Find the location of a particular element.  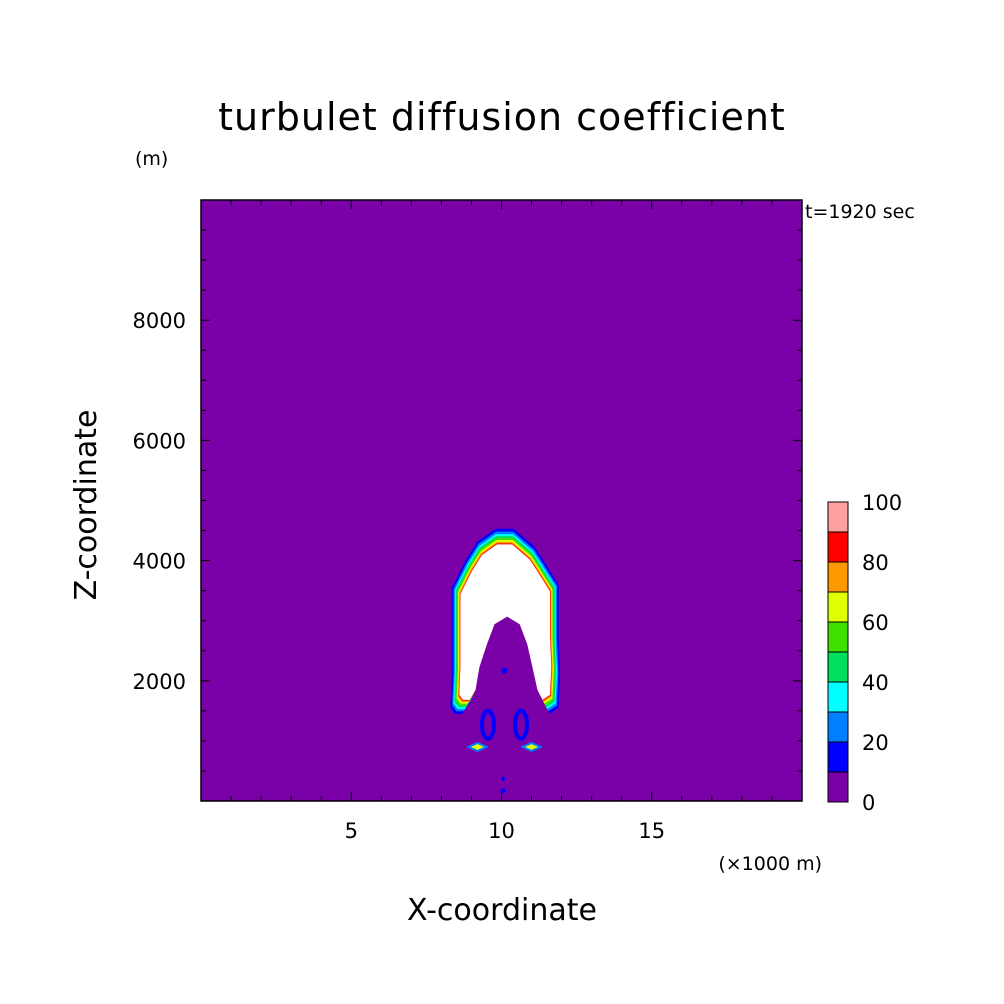

plume-contours is located at coordinates (505, 621).